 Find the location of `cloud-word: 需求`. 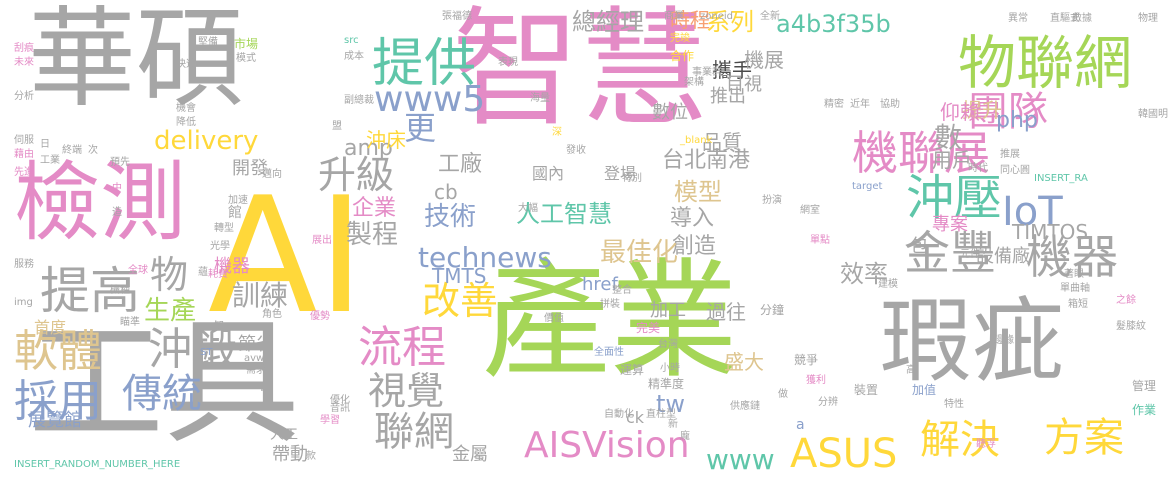

cloud-word: 需求 is located at coordinates (256, 370).